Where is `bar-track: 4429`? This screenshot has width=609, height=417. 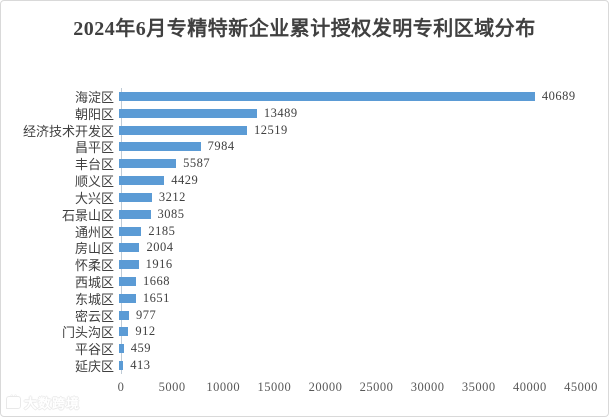
bar-track: 4429 is located at coordinates (348, 180).